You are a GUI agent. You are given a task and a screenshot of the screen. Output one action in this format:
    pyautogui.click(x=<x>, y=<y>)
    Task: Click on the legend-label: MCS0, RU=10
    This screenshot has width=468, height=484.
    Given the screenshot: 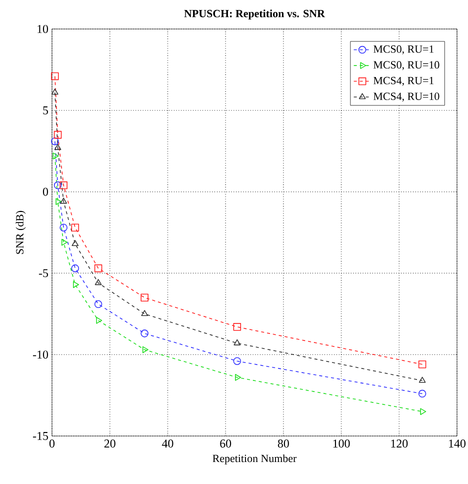 What is the action you would take?
    pyautogui.click(x=407, y=65)
    